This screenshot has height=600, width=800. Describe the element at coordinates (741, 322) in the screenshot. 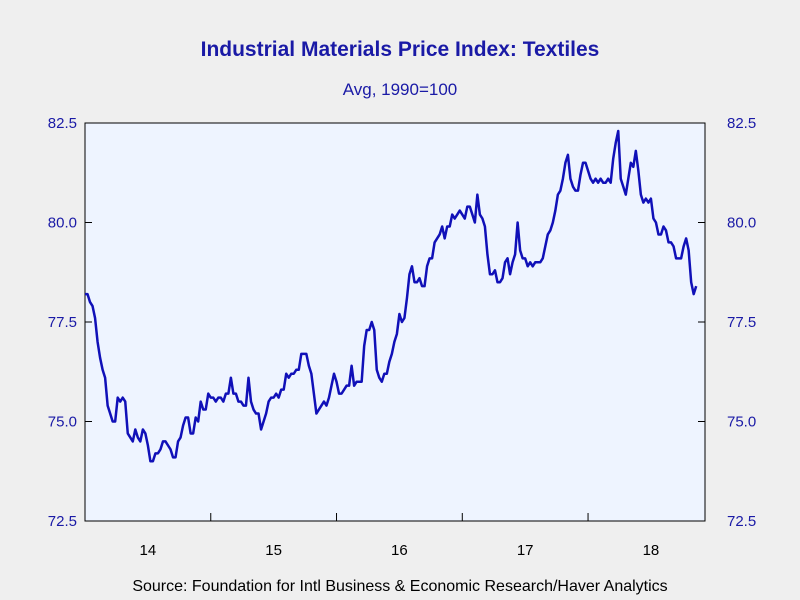

I see `y-tick-label-right: 77.5` at that location.